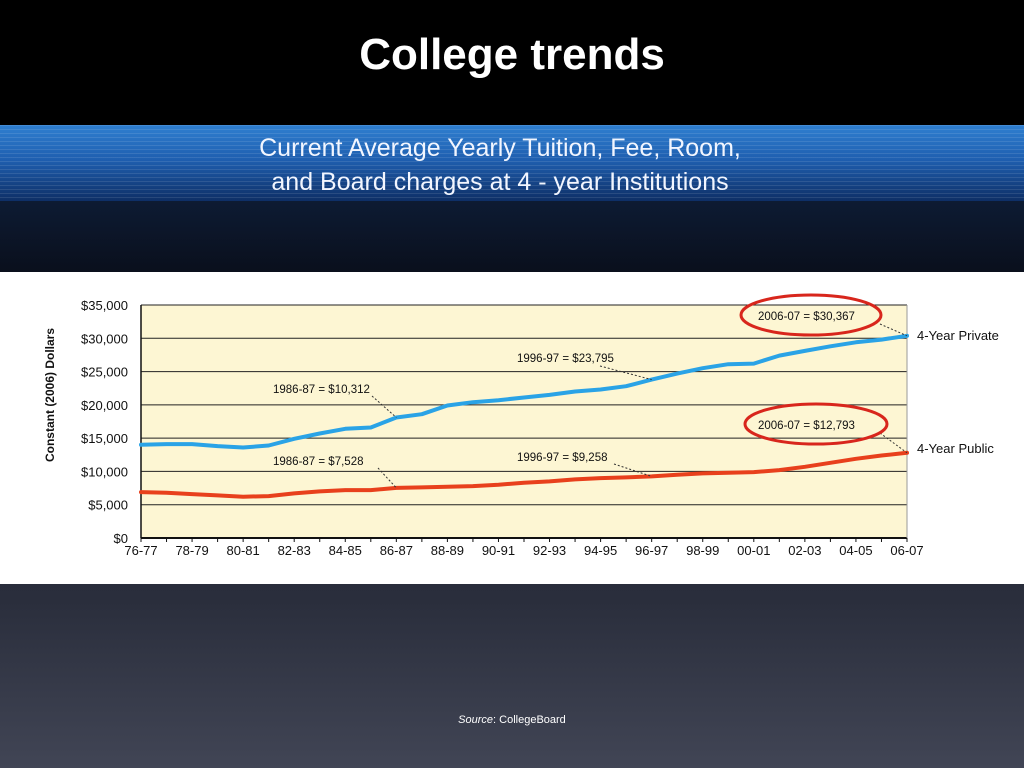 This screenshot has height=768, width=1024. I want to click on annotation-label: 1986-87 = $10,312, so click(321, 390).